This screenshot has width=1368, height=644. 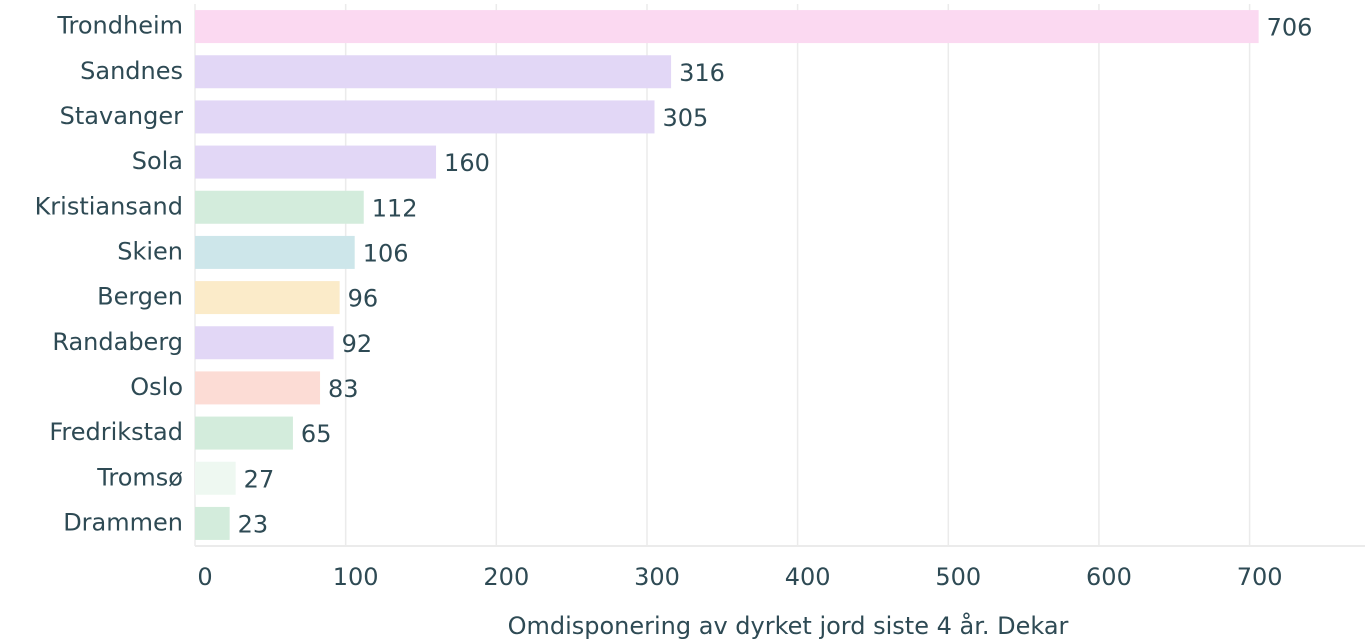 I want to click on value-label: 23, so click(x=253, y=524).